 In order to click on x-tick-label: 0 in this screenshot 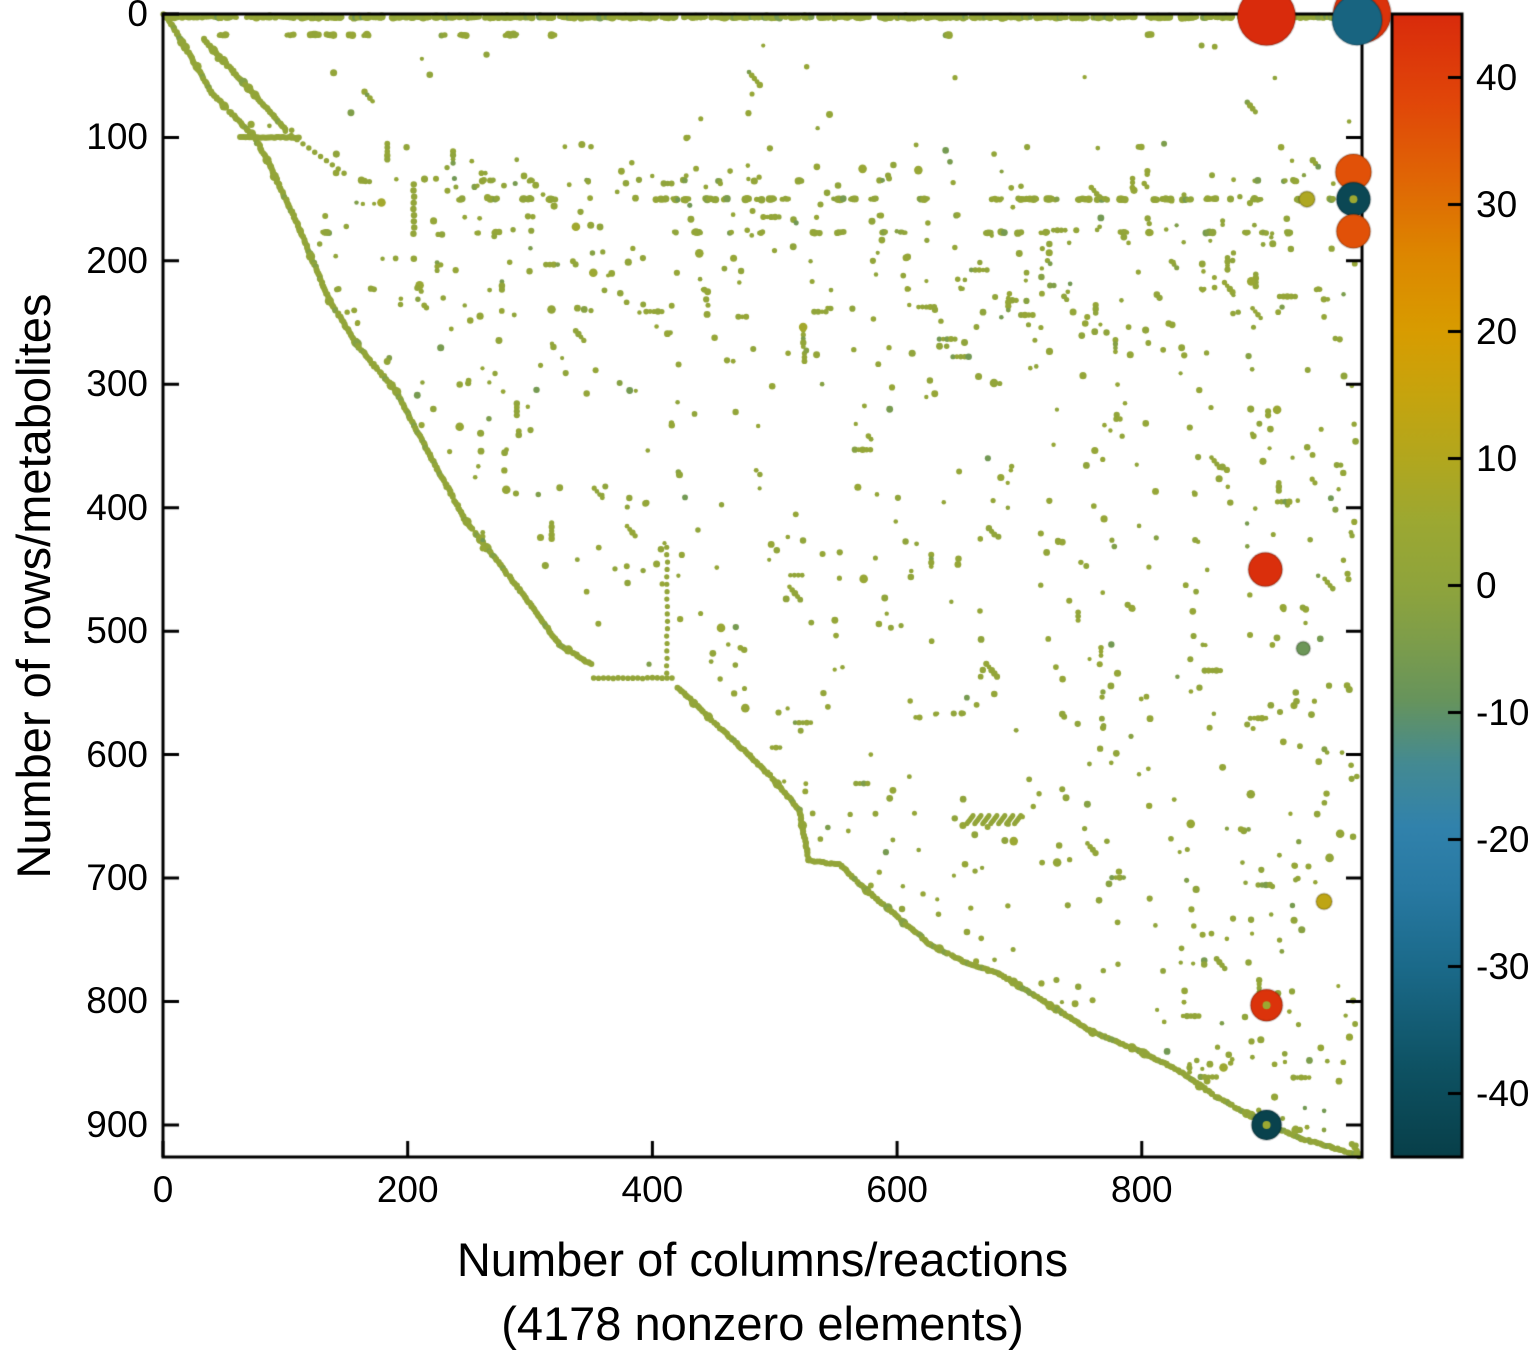, I will do `click(163, 1189)`.